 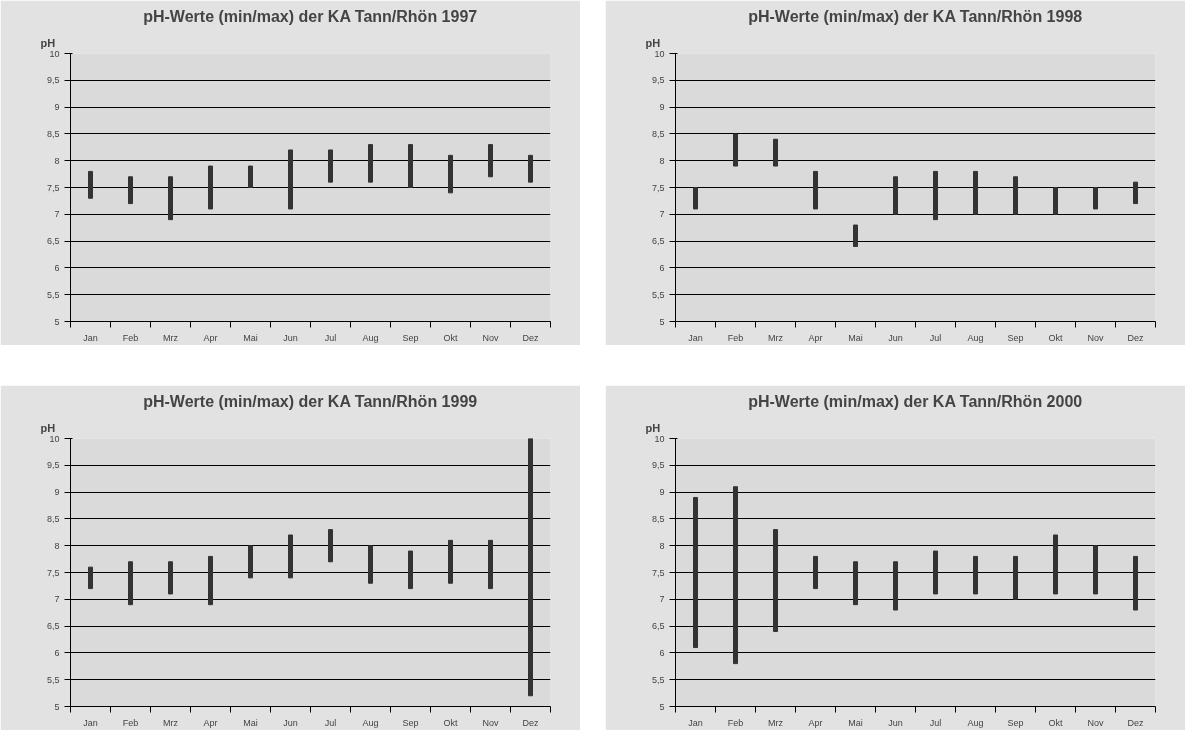 What do you see at coordinates (915, 401) in the screenshot?
I see `chart-title: pH-Werte (min/max) der KA Tann/Rhön 2000` at bounding box center [915, 401].